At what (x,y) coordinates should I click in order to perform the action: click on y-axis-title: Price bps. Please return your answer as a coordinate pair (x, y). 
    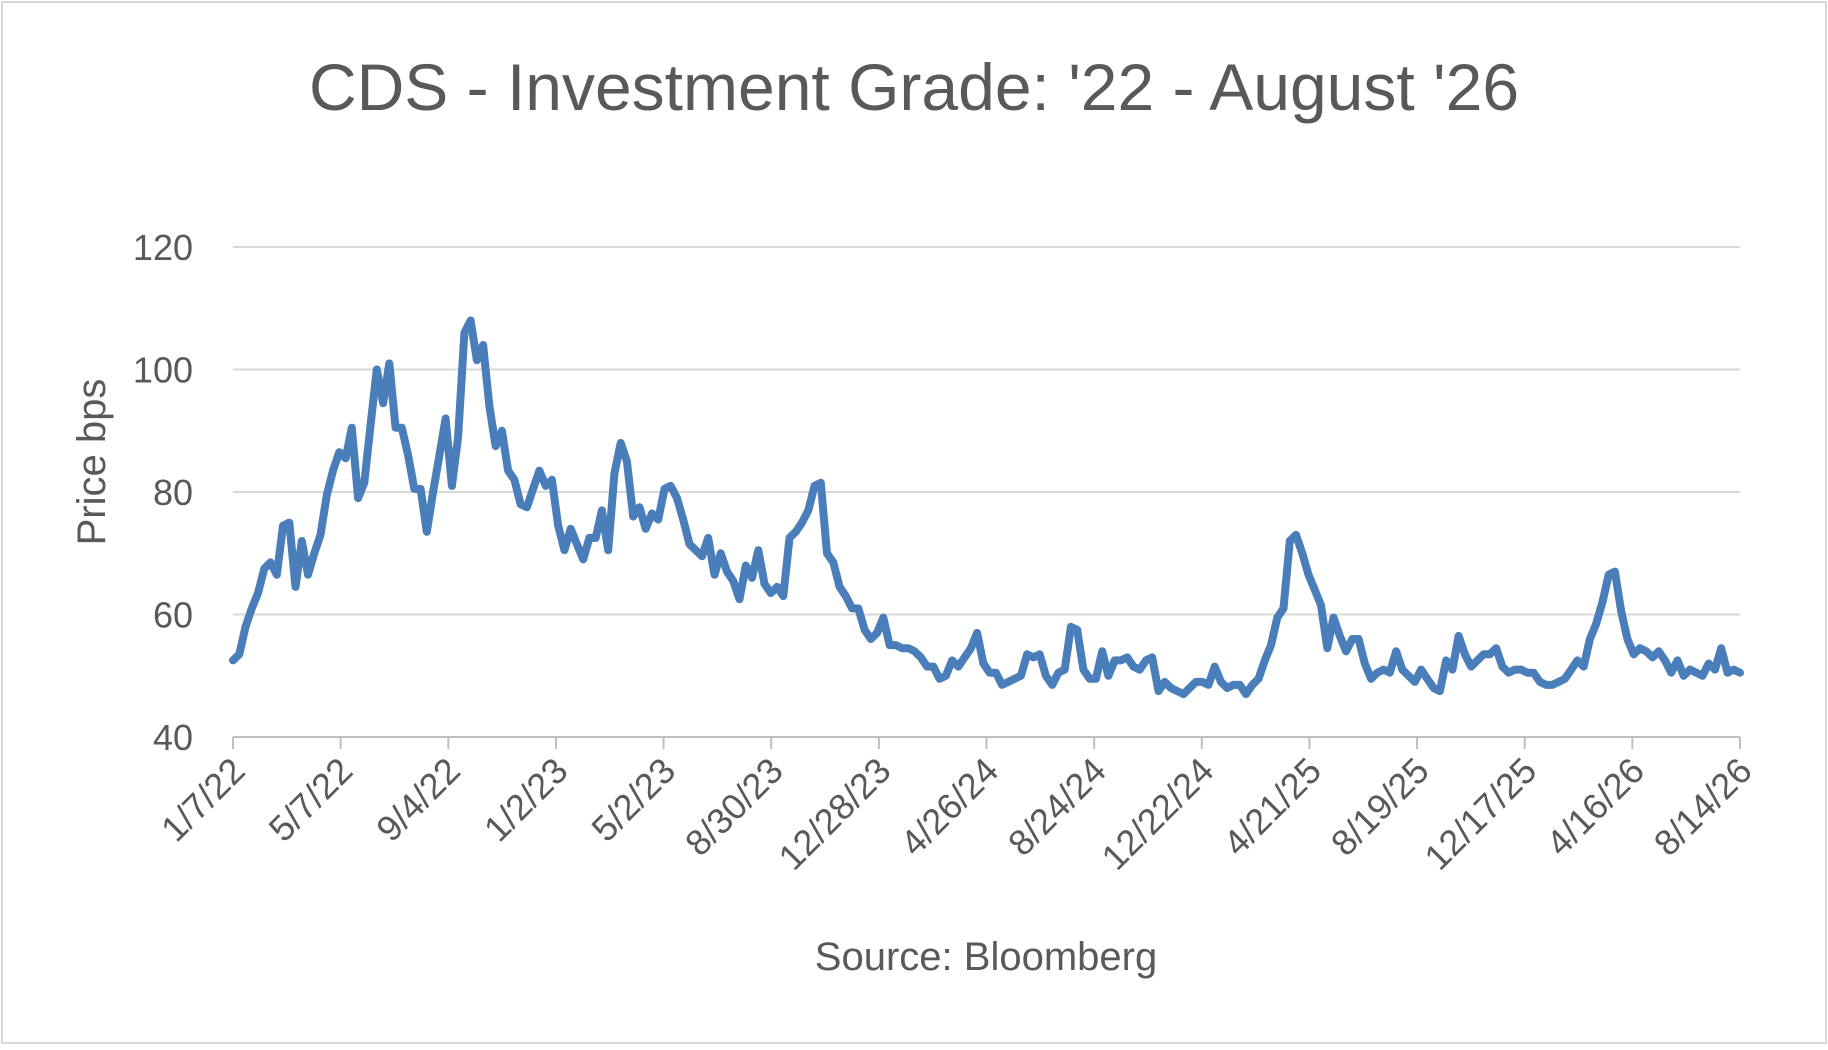
    Looking at the image, I should click on (92, 462).